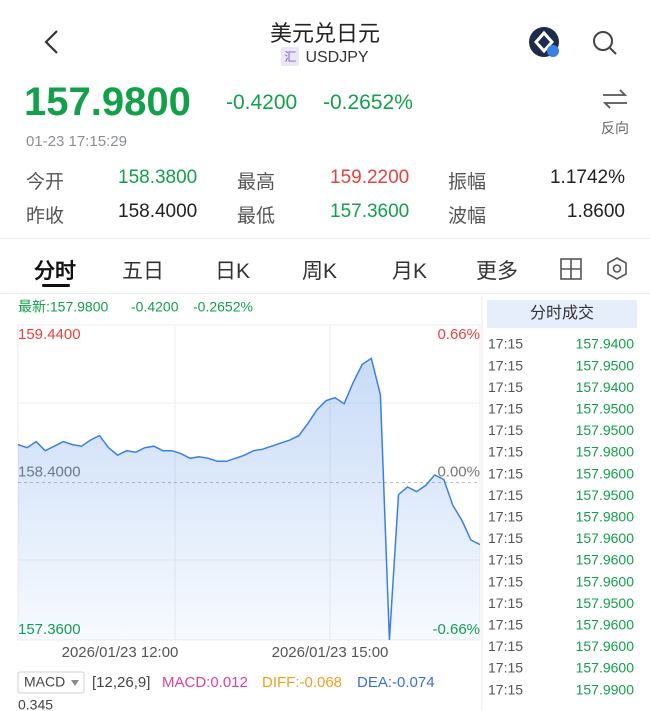 Image resolution: width=650 pixels, height=711 pixels. What do you see at coordinates (587, 177) in the screenshot?
I see `stat-value: 1.1742%` at bounding box center [587, 177].